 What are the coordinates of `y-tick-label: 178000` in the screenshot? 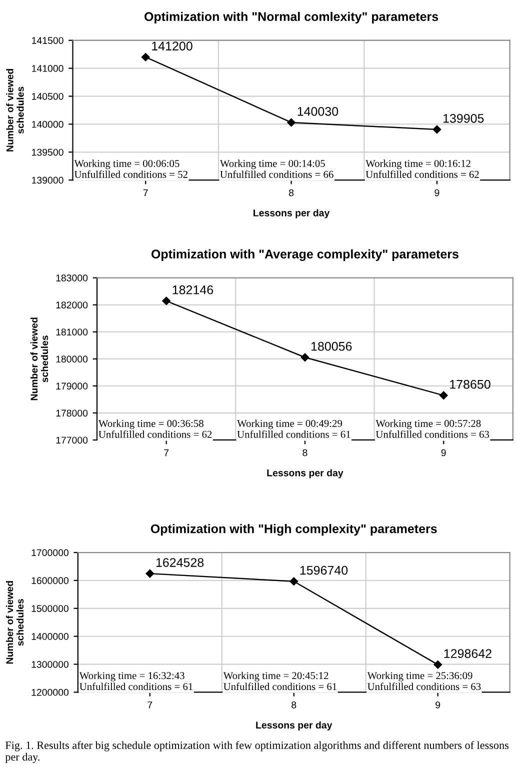 It's located at (72, 413).